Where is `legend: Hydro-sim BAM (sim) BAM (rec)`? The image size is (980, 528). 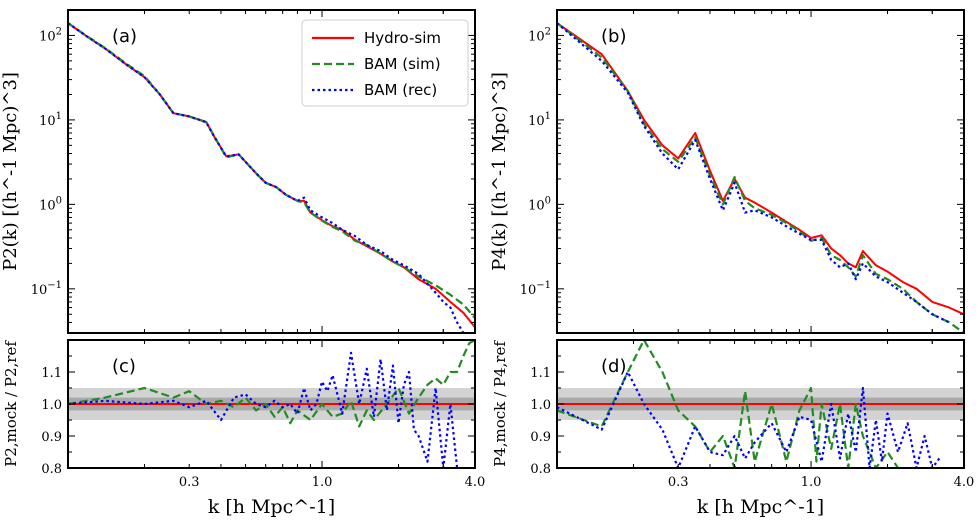
legend: Hydro-sim BAM (sim) BAM (rec) is located at coordinates (385, 63).